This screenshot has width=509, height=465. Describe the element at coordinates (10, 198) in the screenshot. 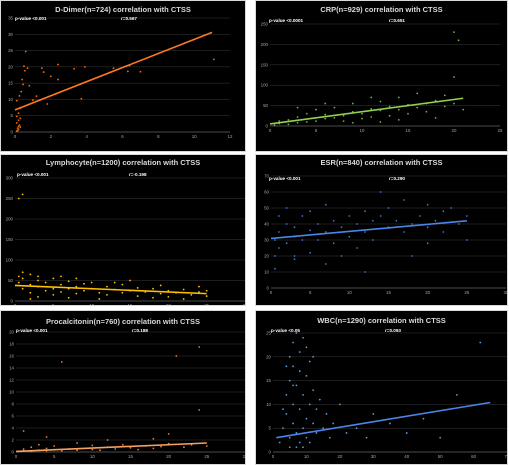

I see `y-tick-label: 250` at that location.